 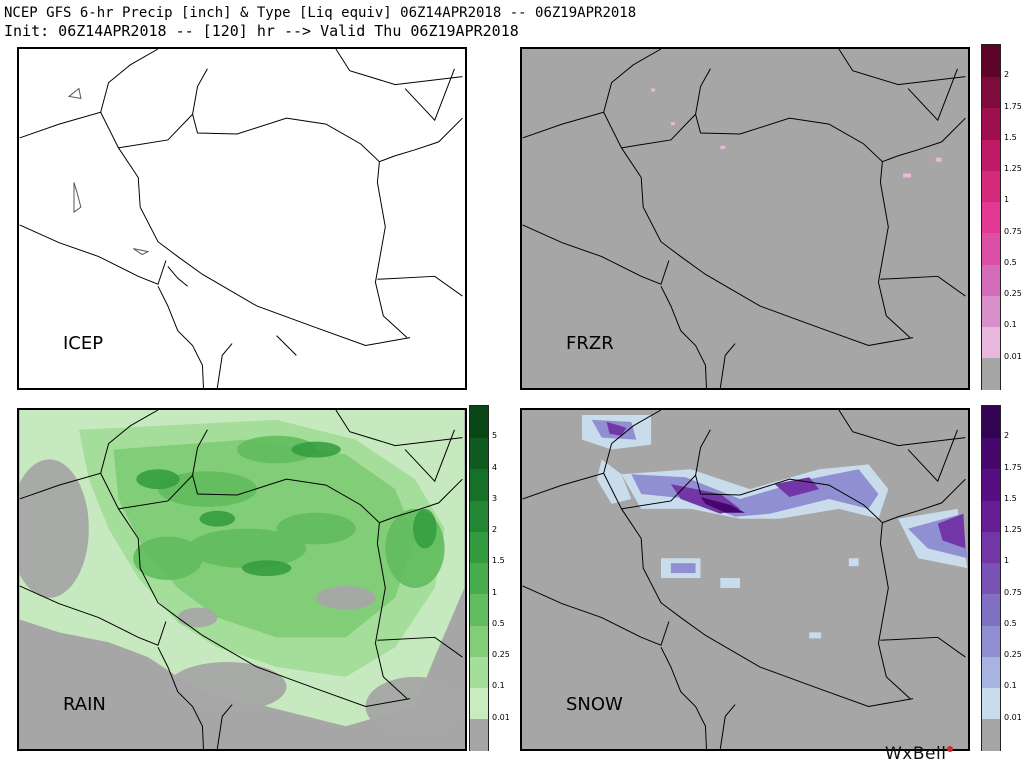 What do you see at coordinates (1007, 75) in the screenshot?
I see `frzr-colorbar-tick-label: 2` at bounding box center [1007, 75].